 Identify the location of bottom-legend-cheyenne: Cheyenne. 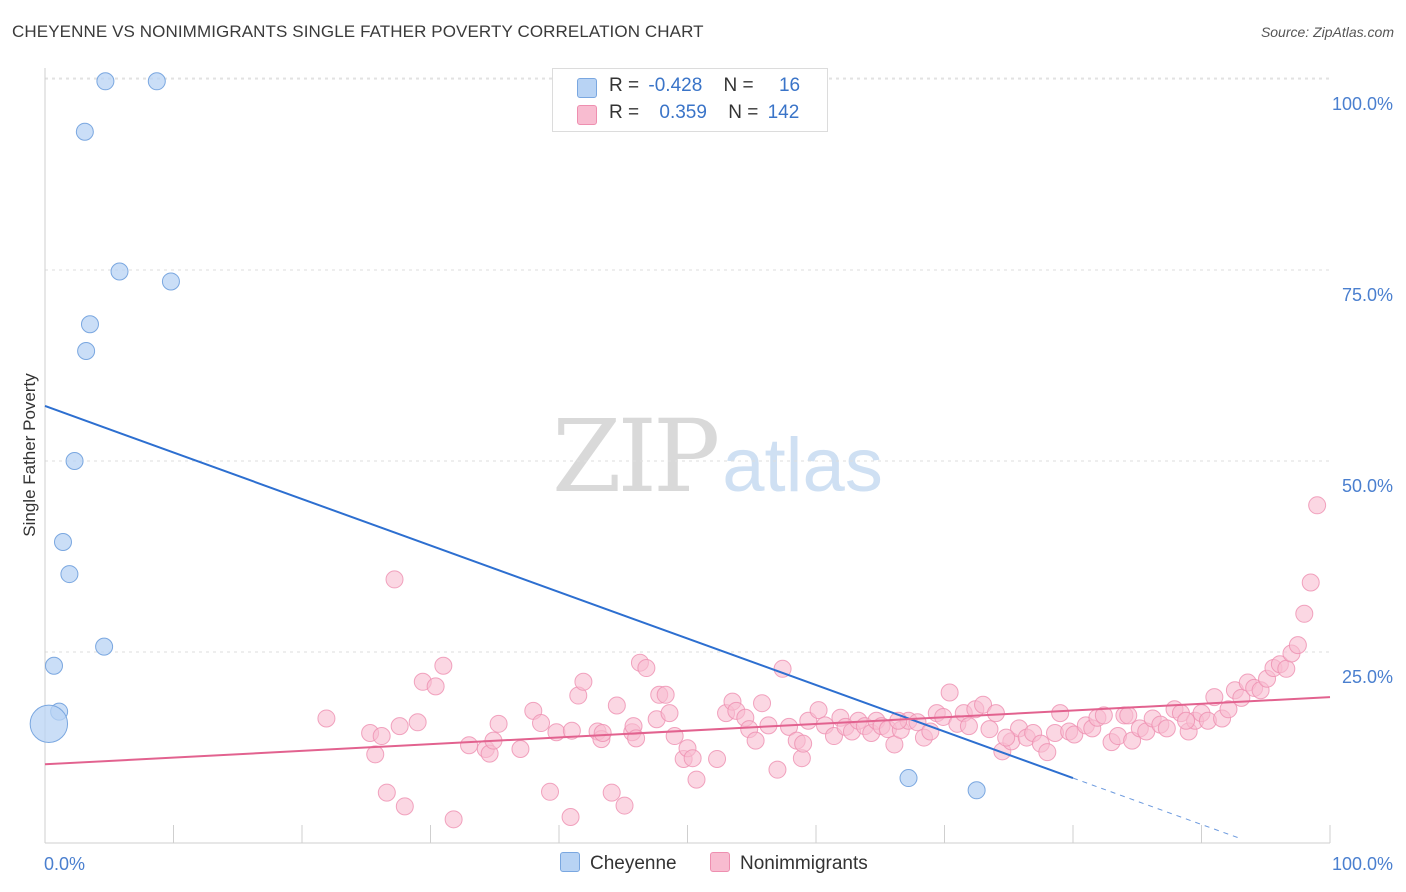
(618, 863).